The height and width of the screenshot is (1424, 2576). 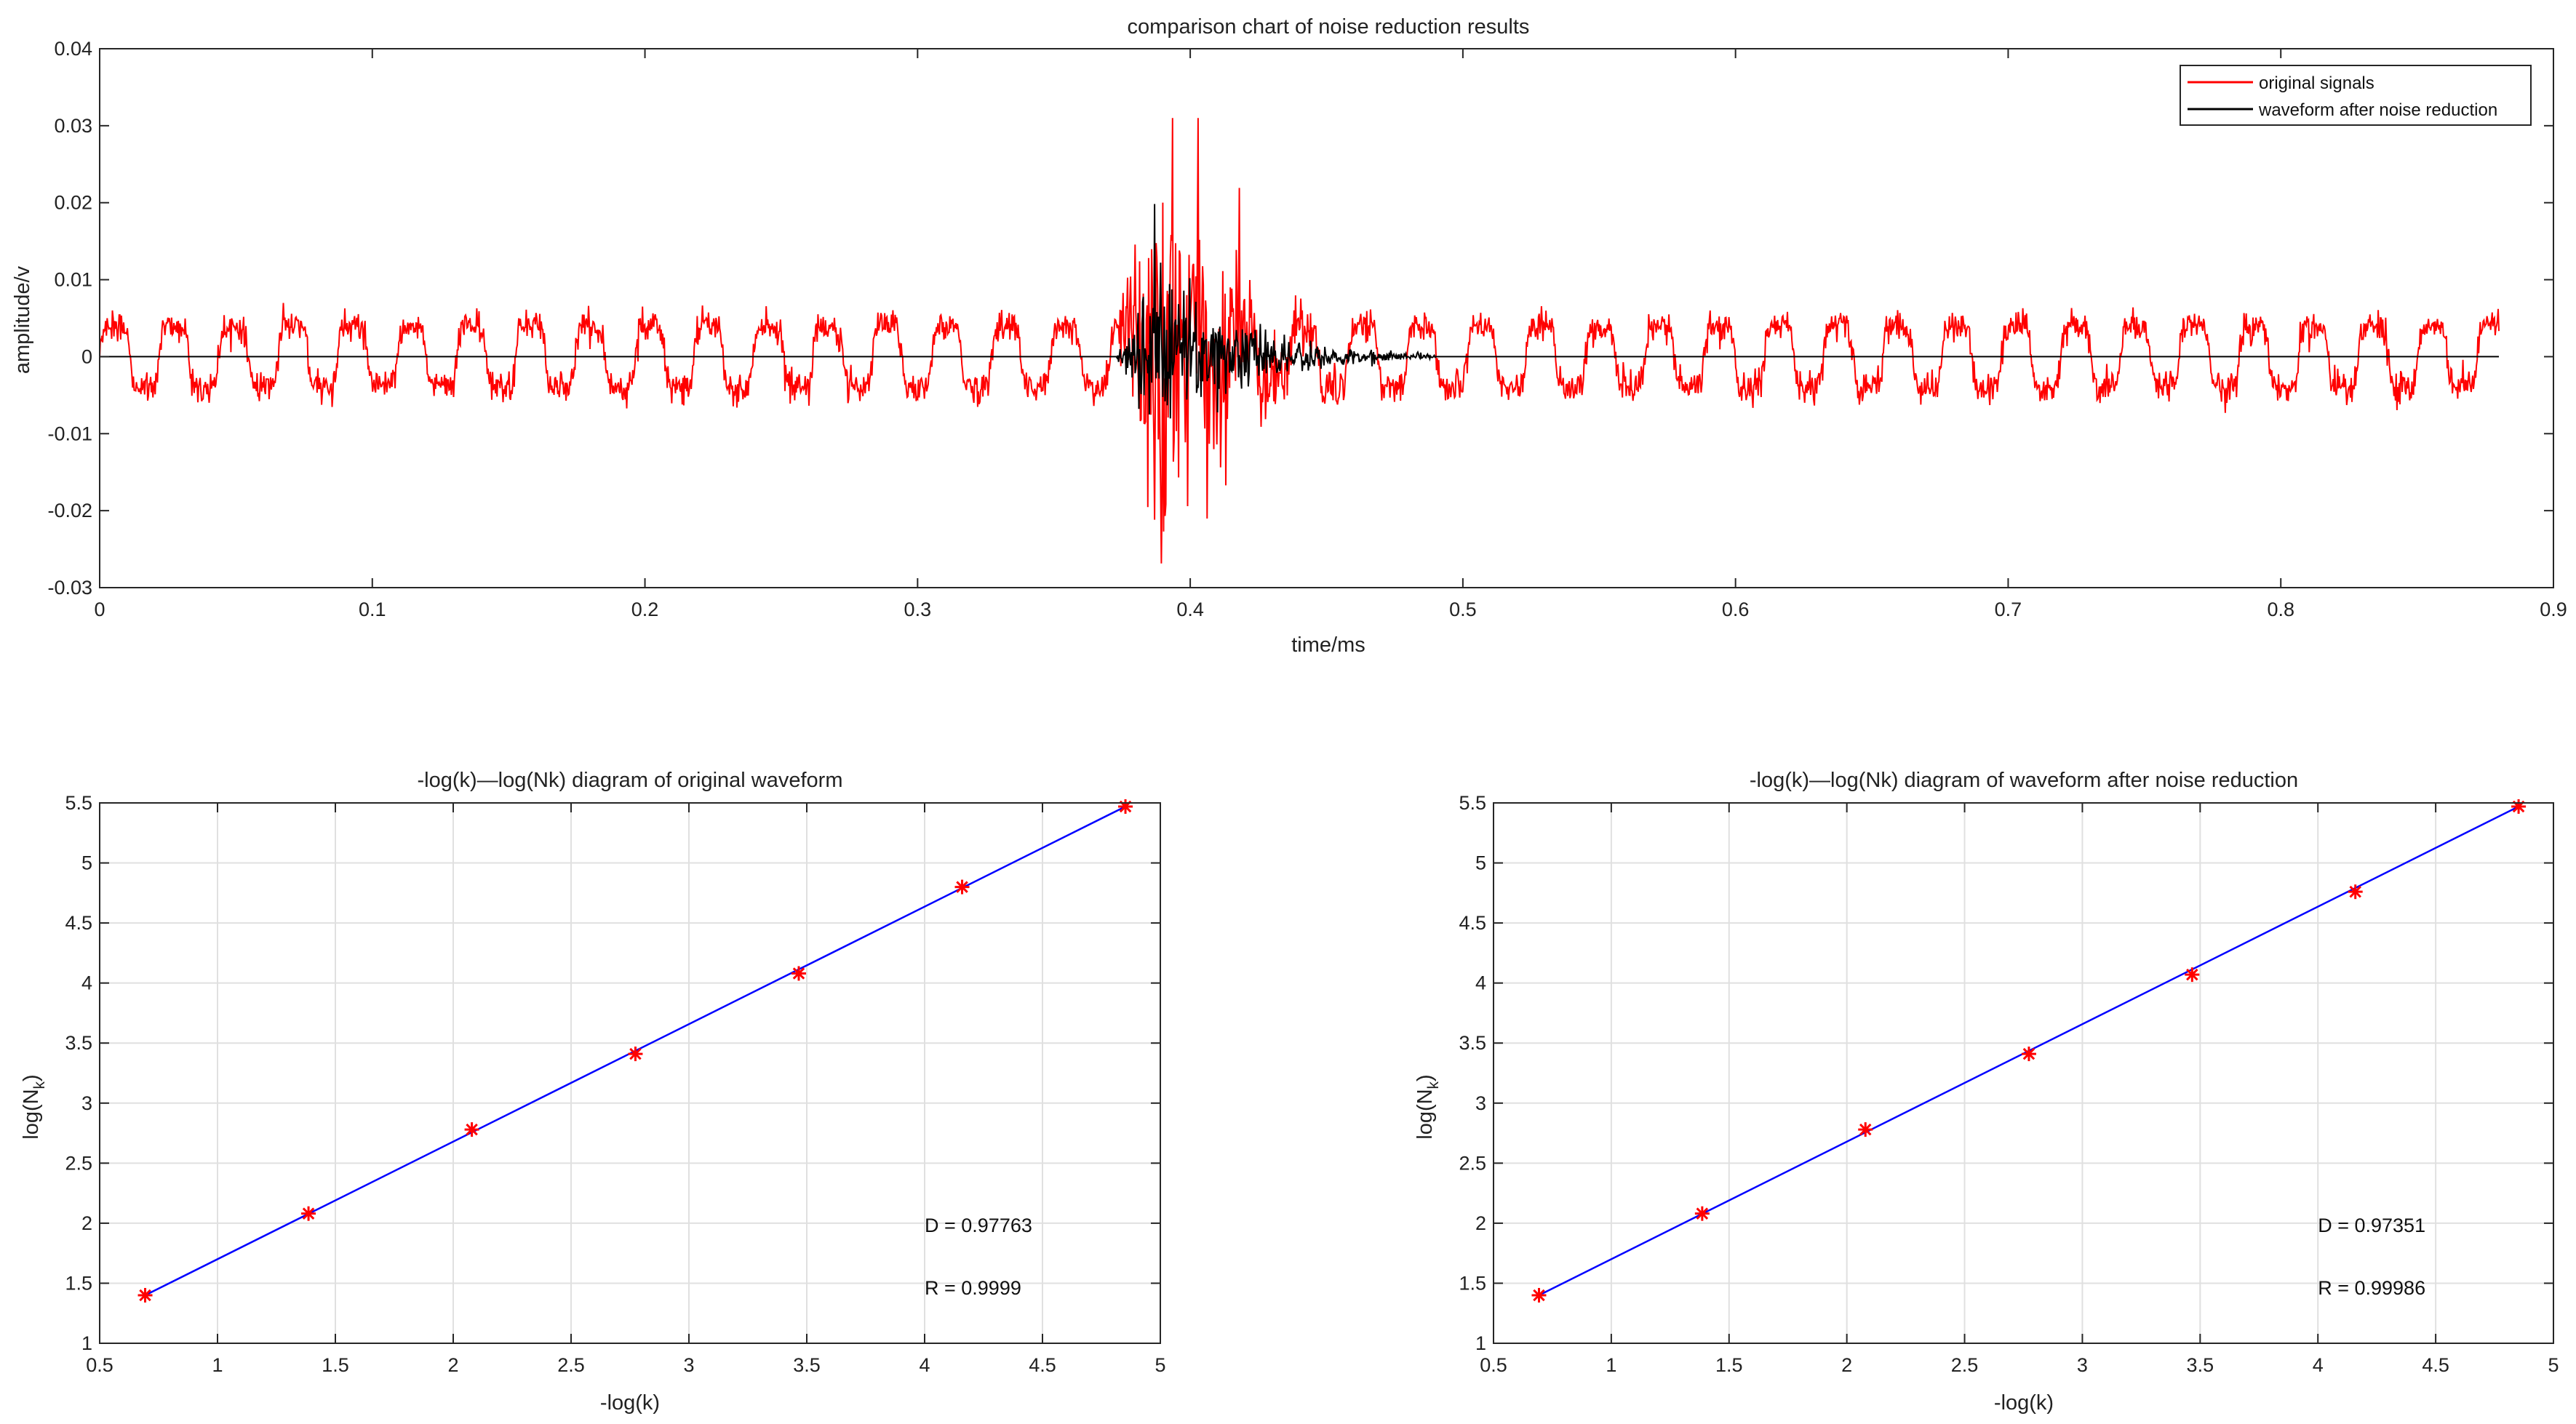 I want to click on fd-x-tick-label: 0.5, so click(x=1493, y=1365).